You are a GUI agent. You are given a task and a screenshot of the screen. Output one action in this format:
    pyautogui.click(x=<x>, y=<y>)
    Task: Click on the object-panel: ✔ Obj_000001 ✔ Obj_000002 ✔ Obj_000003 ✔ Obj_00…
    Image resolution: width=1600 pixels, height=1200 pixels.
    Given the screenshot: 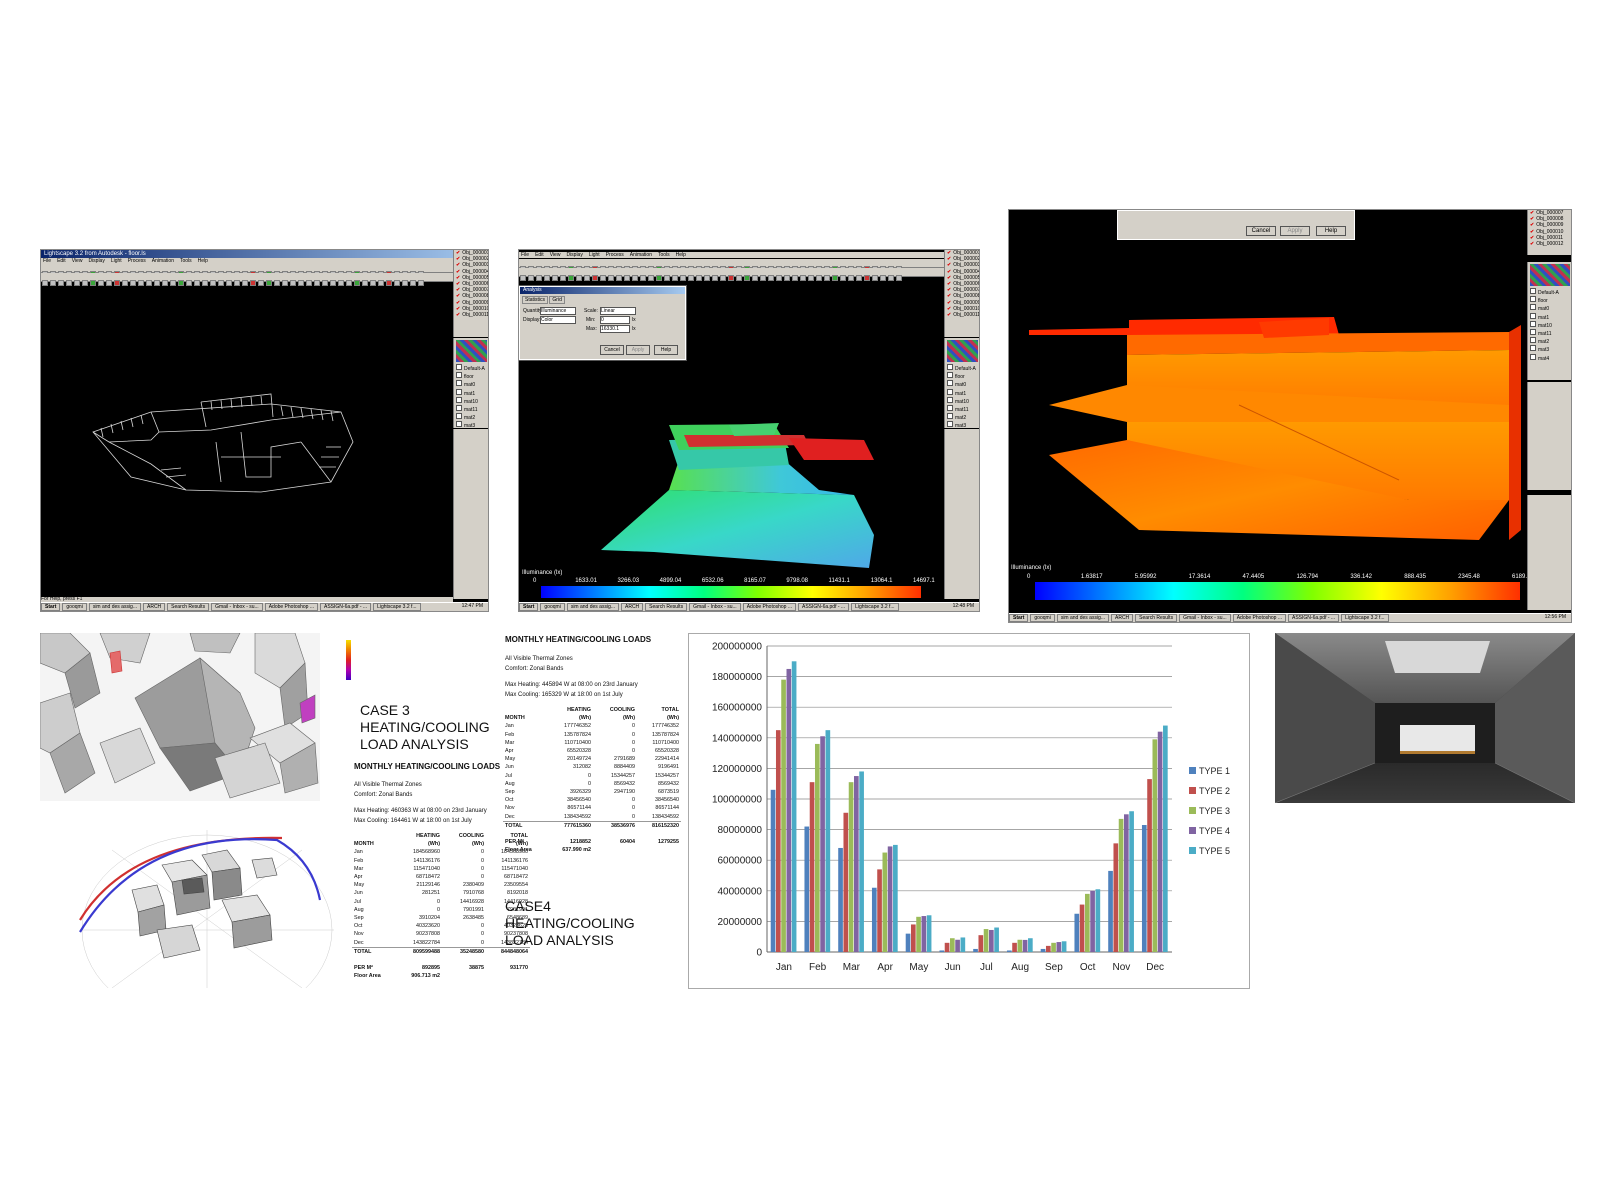 What is the action you would take?
    pyautogui.click(x=961, y=293)
    